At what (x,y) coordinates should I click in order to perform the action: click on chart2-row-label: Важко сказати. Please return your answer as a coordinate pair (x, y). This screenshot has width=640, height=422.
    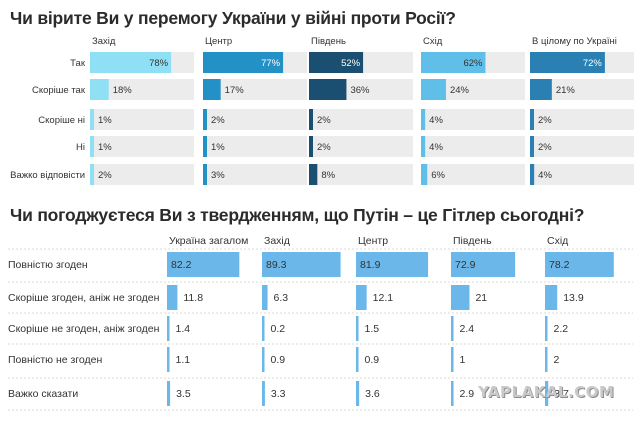
    Looking at the image, I should click on (43, 394).